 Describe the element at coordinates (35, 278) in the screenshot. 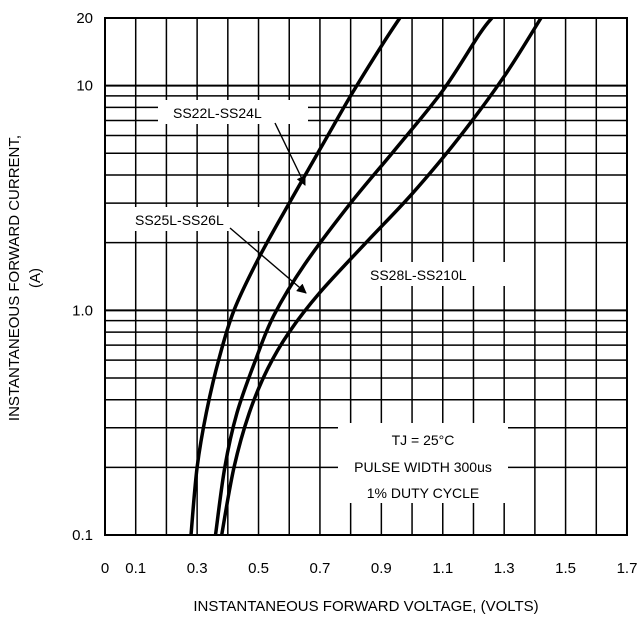

I see `y-axis-label-line2: (A)` at that location.